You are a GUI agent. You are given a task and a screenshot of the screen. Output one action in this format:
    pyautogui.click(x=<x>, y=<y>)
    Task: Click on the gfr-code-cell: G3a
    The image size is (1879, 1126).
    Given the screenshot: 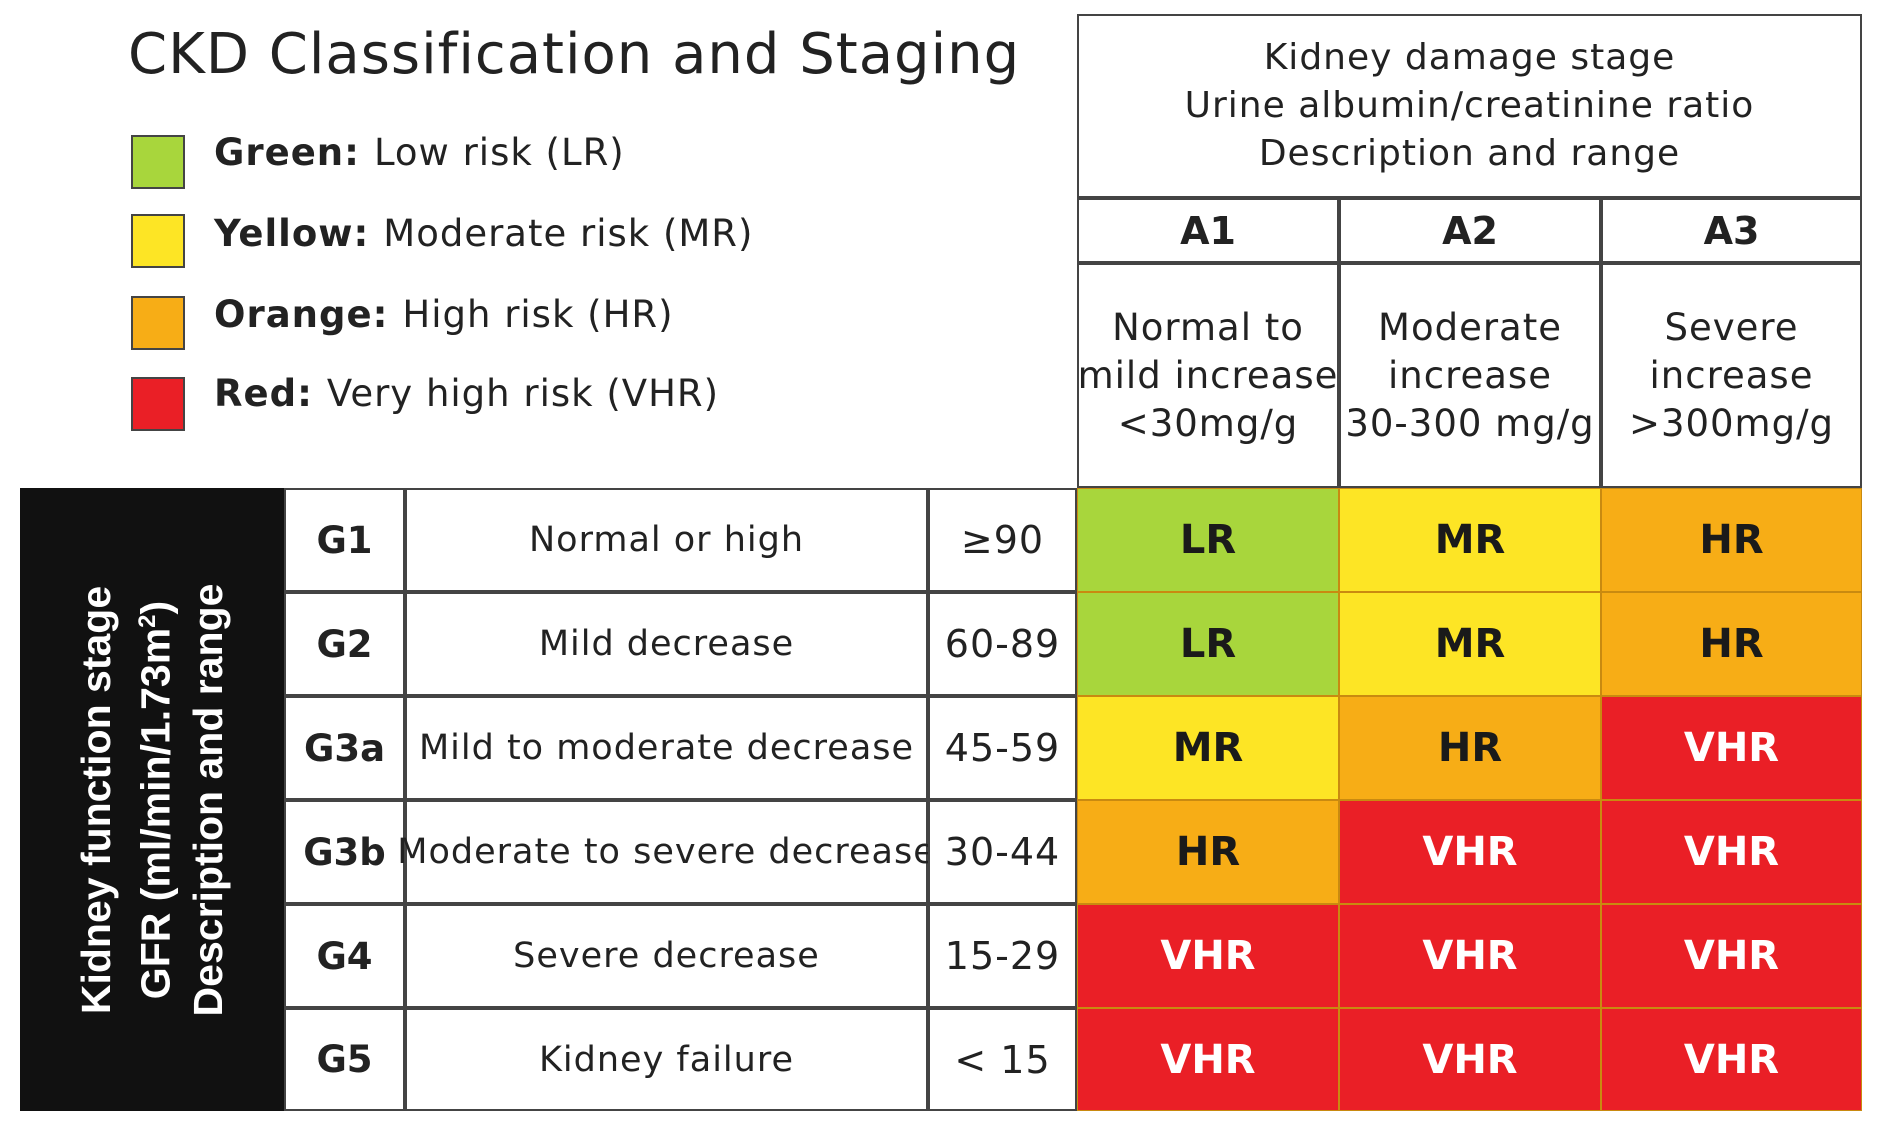 What is the action you would take?
    pyautogui.click(x=344, y=748)
    